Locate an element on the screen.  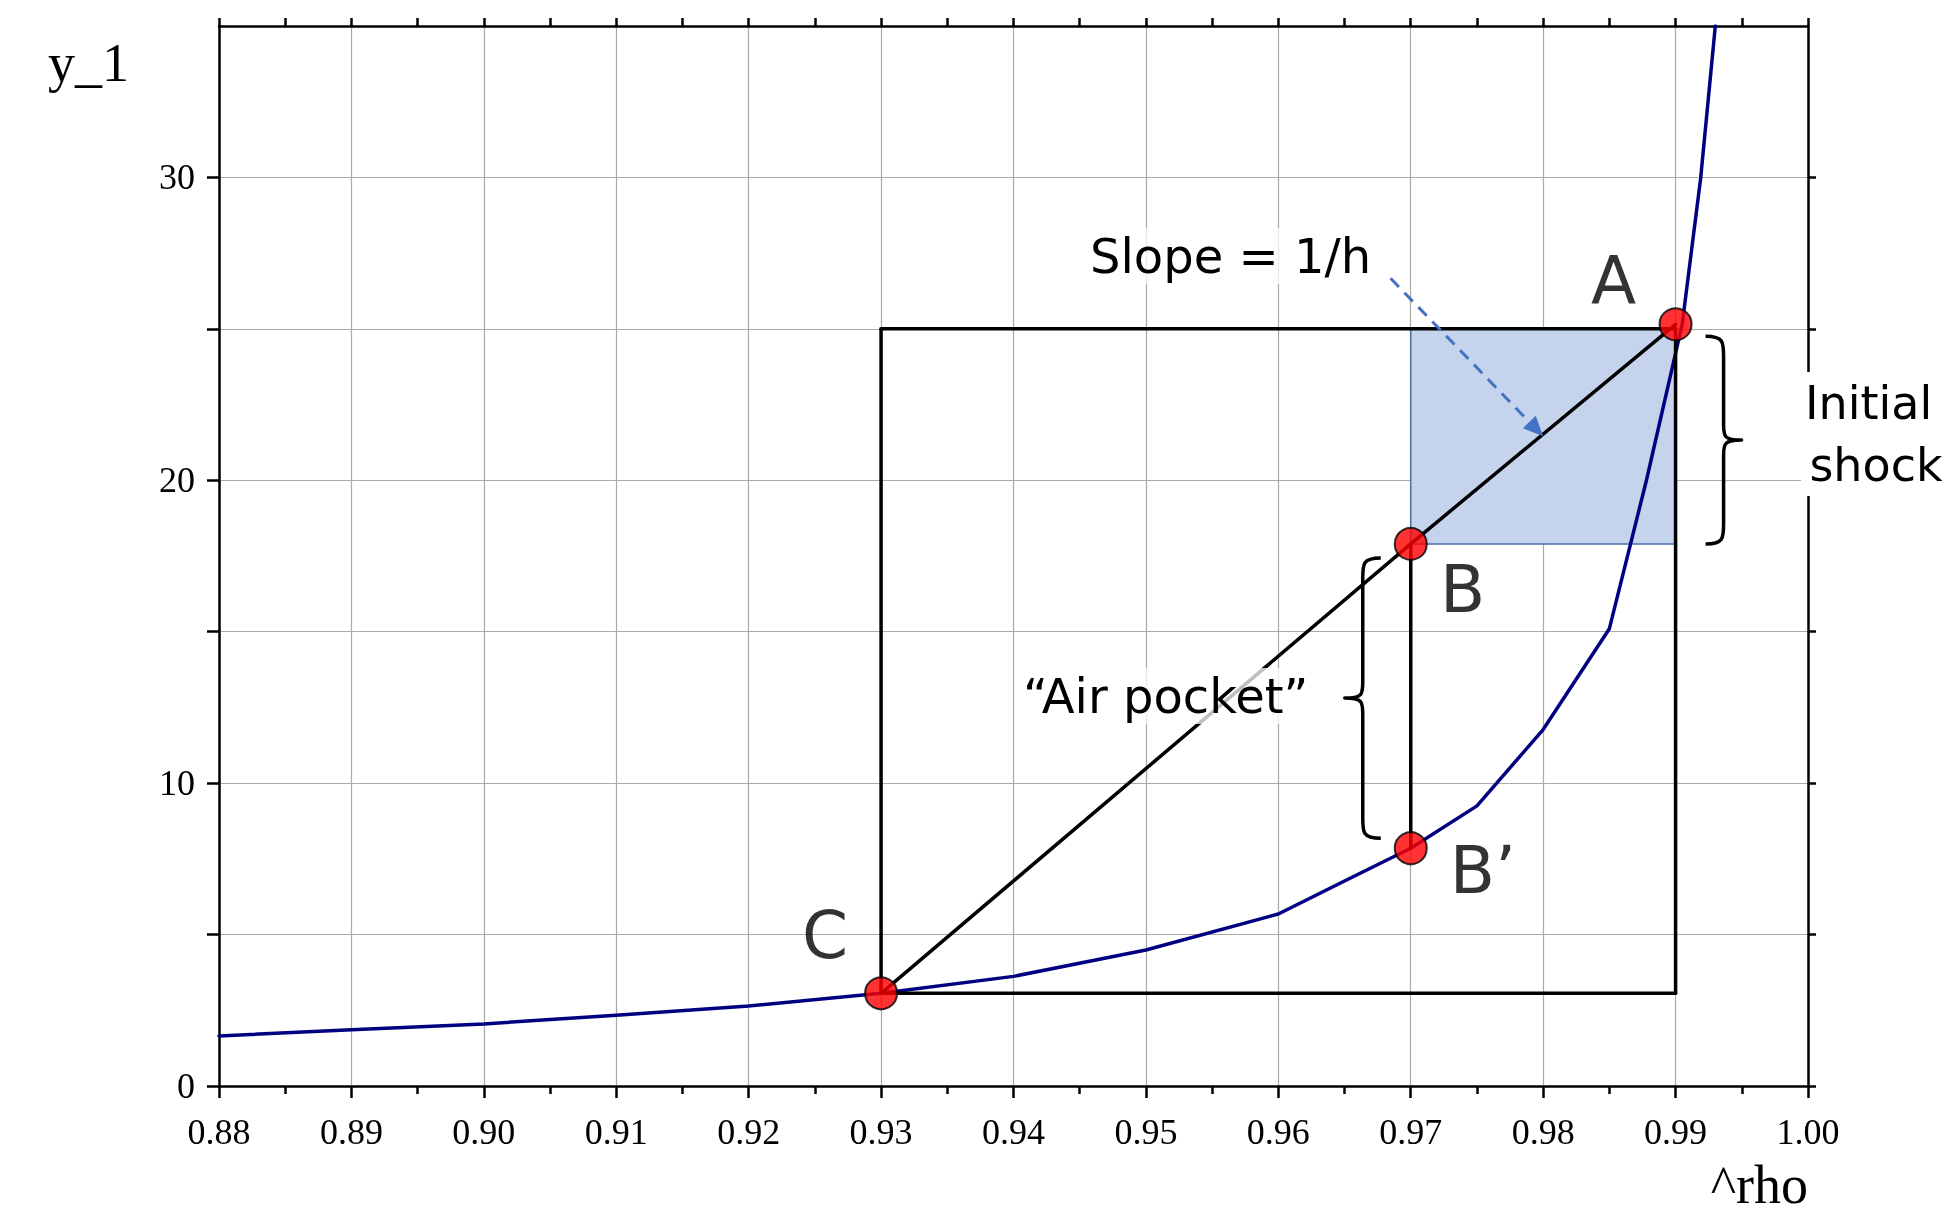
x-tick-label: 1.00 is located at coordinates (1808, 1132).